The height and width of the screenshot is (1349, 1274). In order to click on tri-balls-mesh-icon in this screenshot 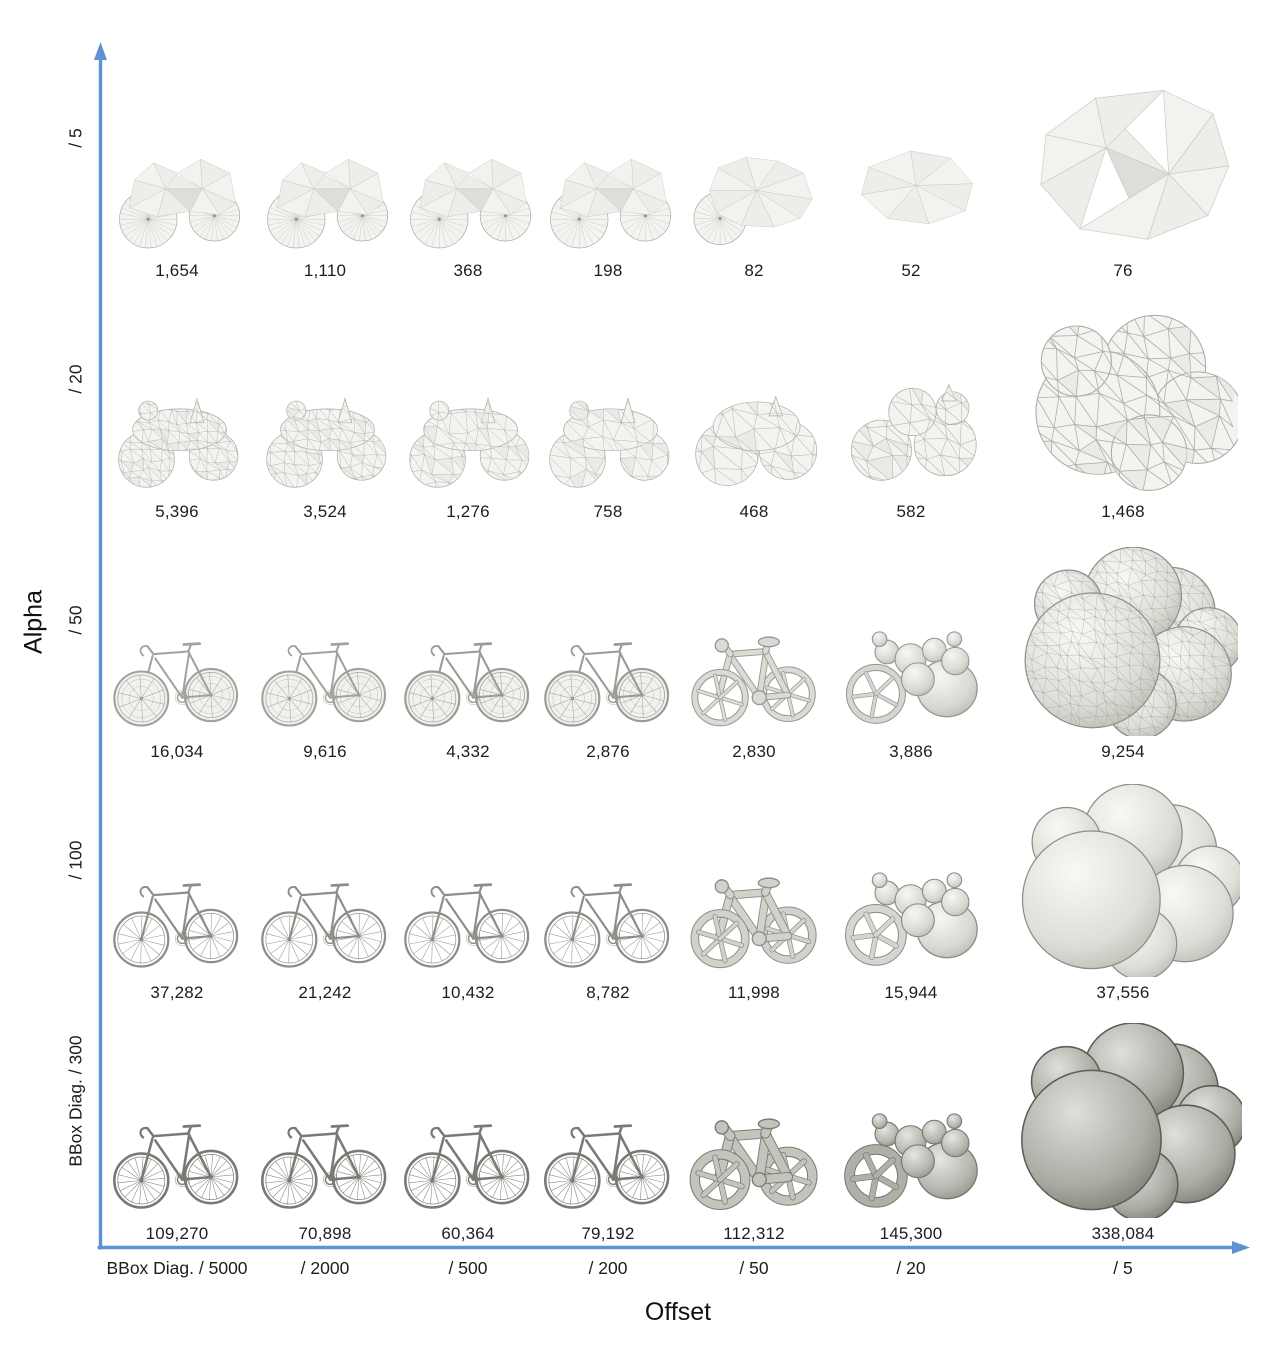, I will do `click(1136, 402)`.